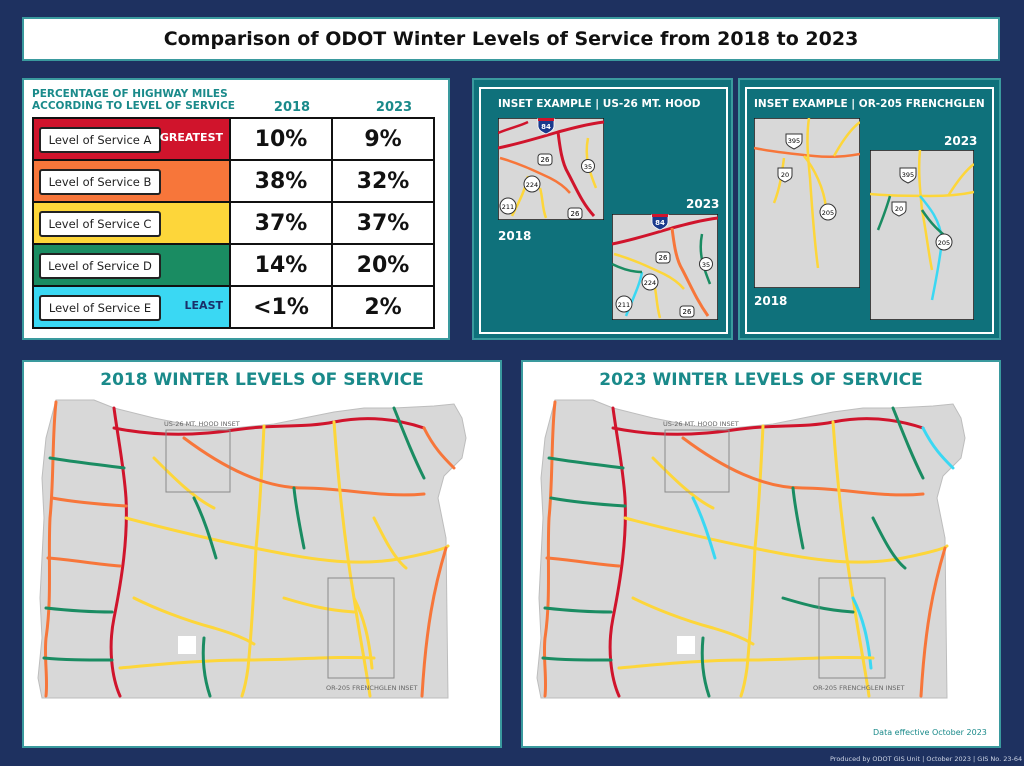  I want to click on los-row: Level of Service C 37% 37%, so click(233, 223).